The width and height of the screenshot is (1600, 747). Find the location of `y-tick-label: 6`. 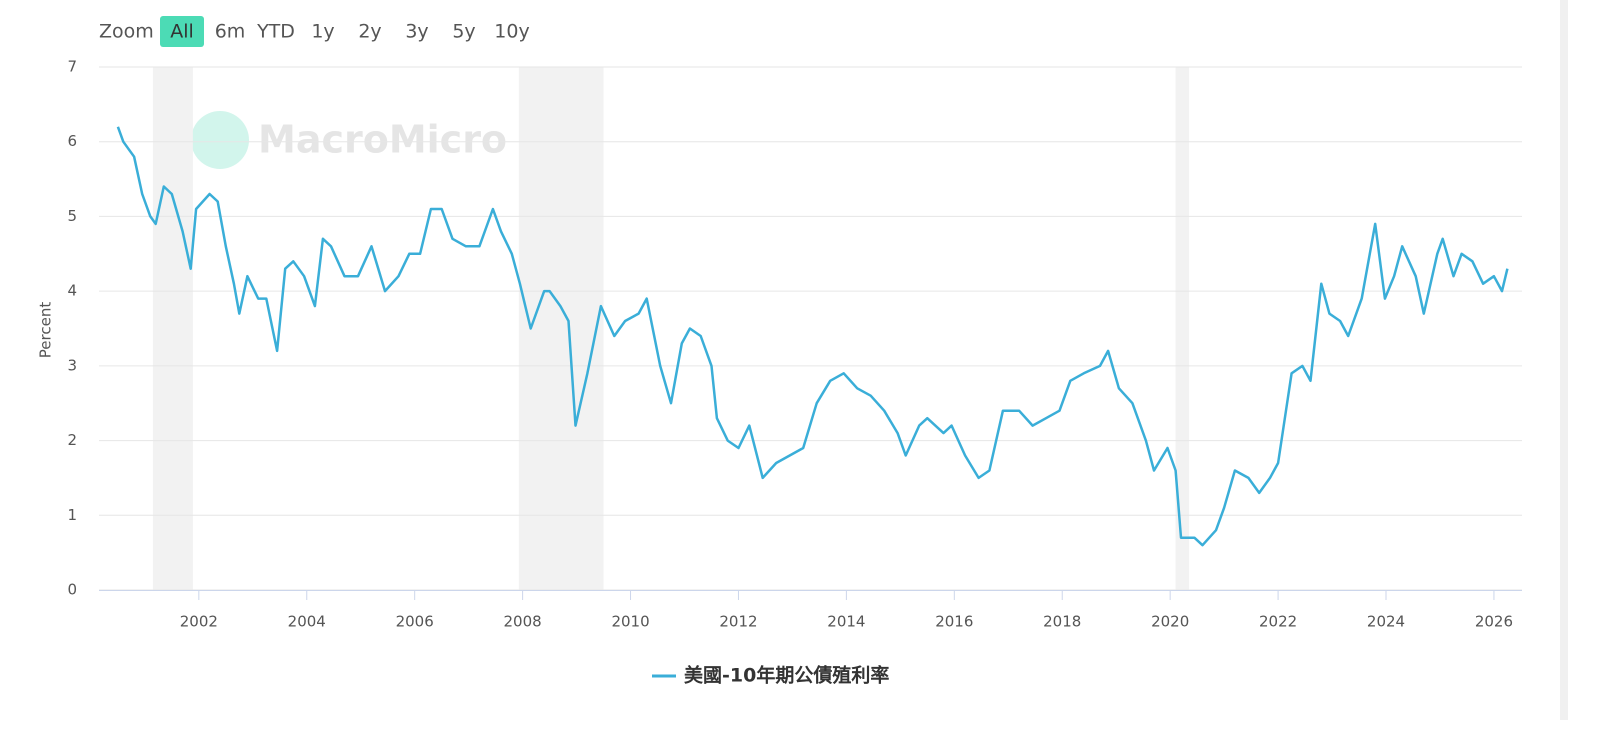

y-tick-label: 6 is located at coordinates (72, 141).